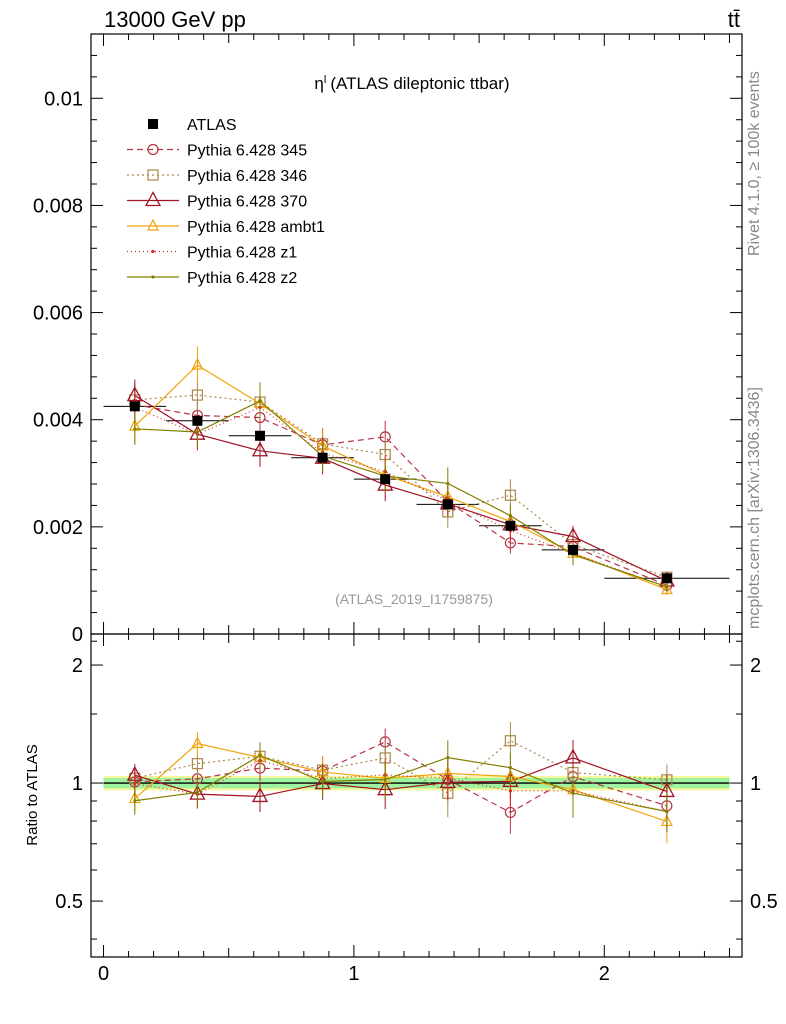 The image size is (786, 1024). What do you see at coordinates (247, 176) in the screenshot?
I see `legend-series-label: Pythia 6.428 346` at bounding box center [247, 176].